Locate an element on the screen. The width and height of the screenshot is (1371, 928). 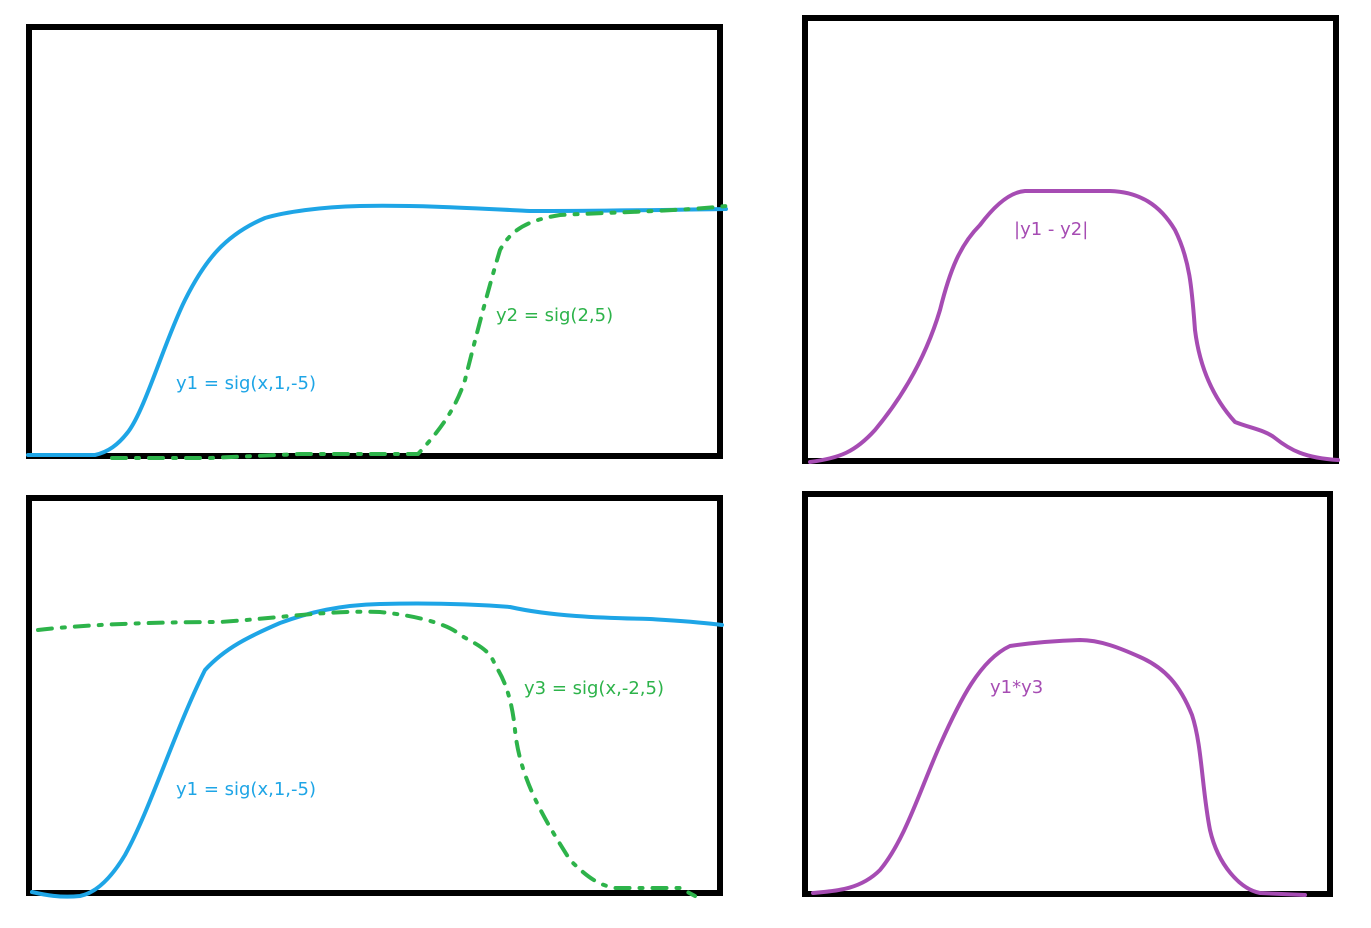
product-label: y1*y3 is located at coordinates (1016, 687).